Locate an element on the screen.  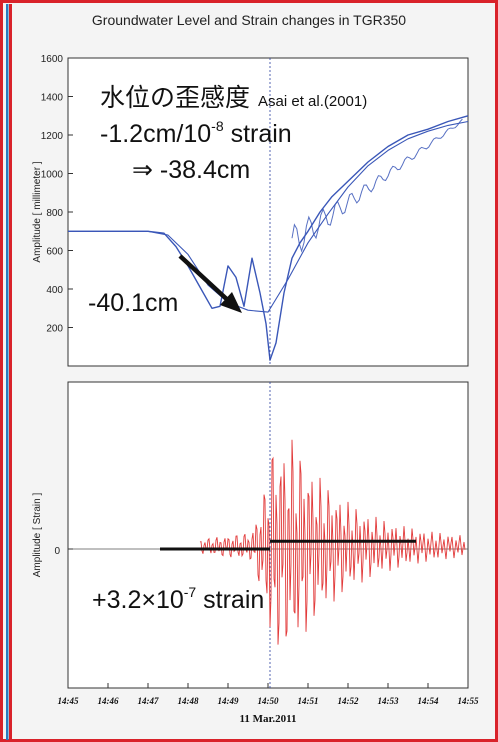
x-tick-label: 14:46 is located at coordinates (108, 701).